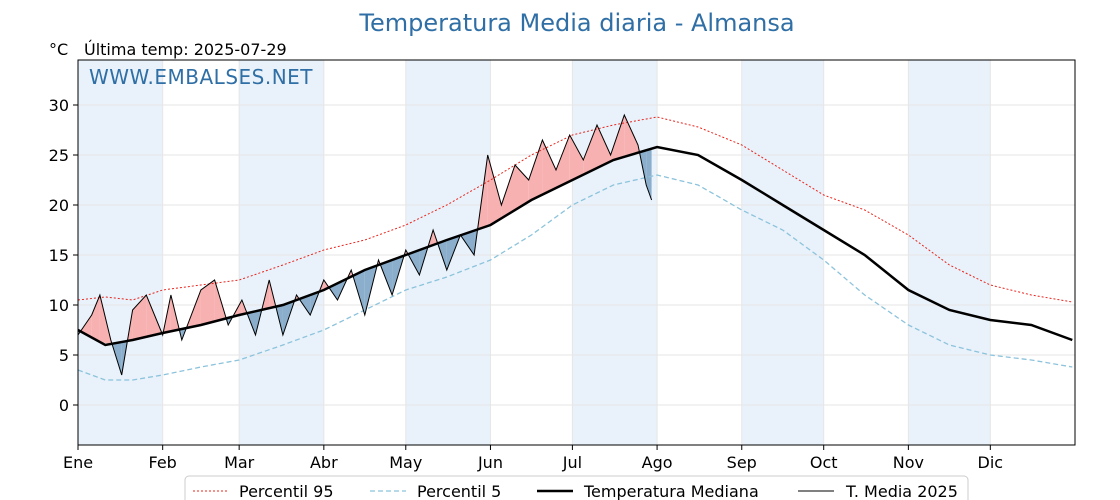 Image resolution: width=1120 pixels, height=500 pixels. What do you see at coordinates (576, 23) in the screenshot?
I see `chart-title: Temperatura Media diaria - Almansa` at bounding box center [576, 23].